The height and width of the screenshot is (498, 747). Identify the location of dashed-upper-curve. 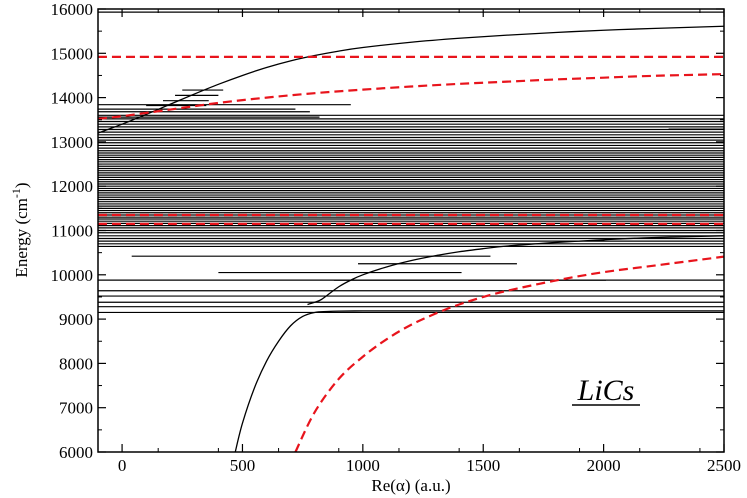
(411, 96).